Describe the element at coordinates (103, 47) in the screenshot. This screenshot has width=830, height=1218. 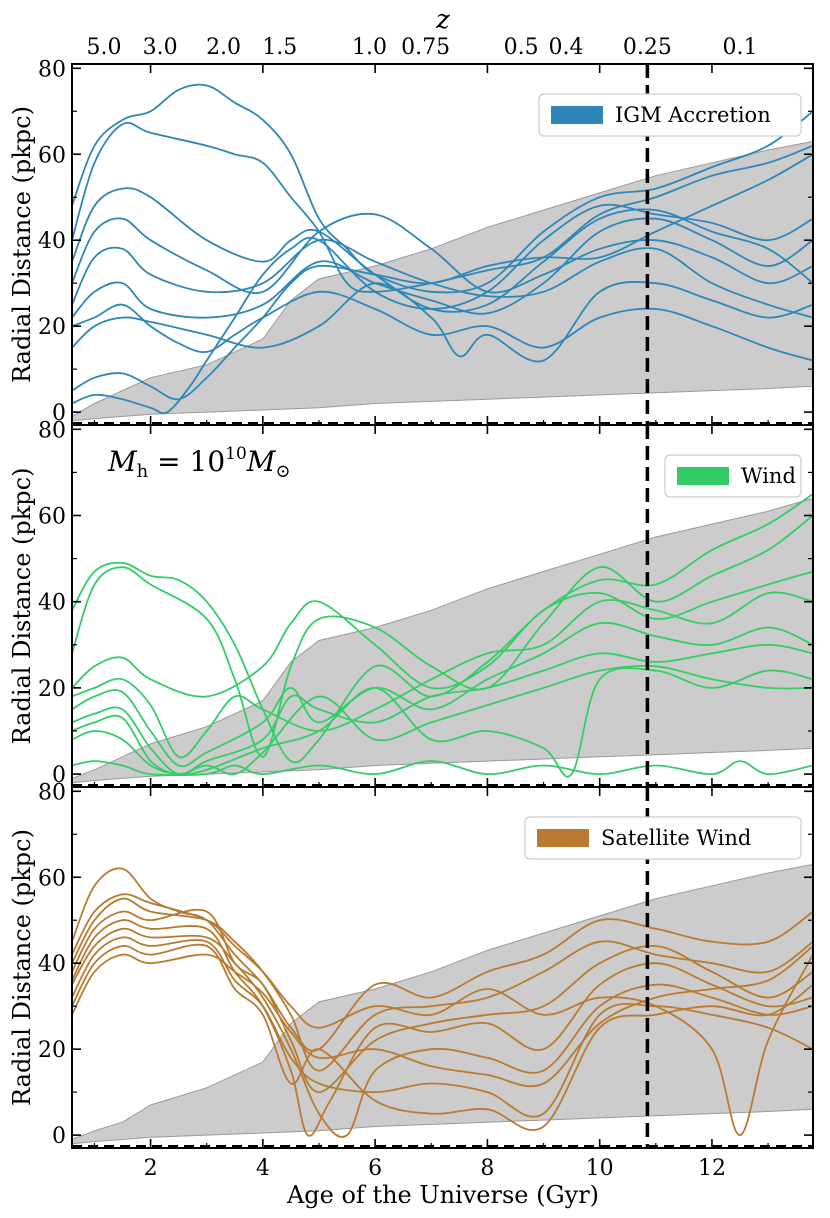
I see `top-tick-label: 5.0` at that location.